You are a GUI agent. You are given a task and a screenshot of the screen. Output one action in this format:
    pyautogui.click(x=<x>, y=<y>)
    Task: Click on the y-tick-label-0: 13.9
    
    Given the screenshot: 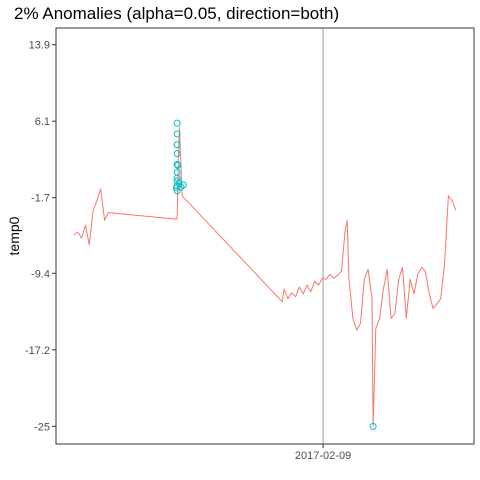 What is the action you would take?
    pyautogui.click(x=39, y=46)
    